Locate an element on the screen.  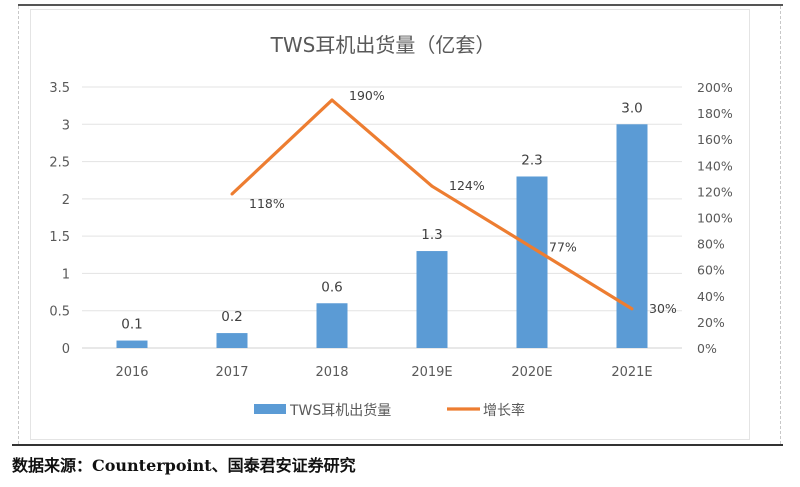
legend: TWS耳机出货量 增长率 is located at coordinates (389, 410).